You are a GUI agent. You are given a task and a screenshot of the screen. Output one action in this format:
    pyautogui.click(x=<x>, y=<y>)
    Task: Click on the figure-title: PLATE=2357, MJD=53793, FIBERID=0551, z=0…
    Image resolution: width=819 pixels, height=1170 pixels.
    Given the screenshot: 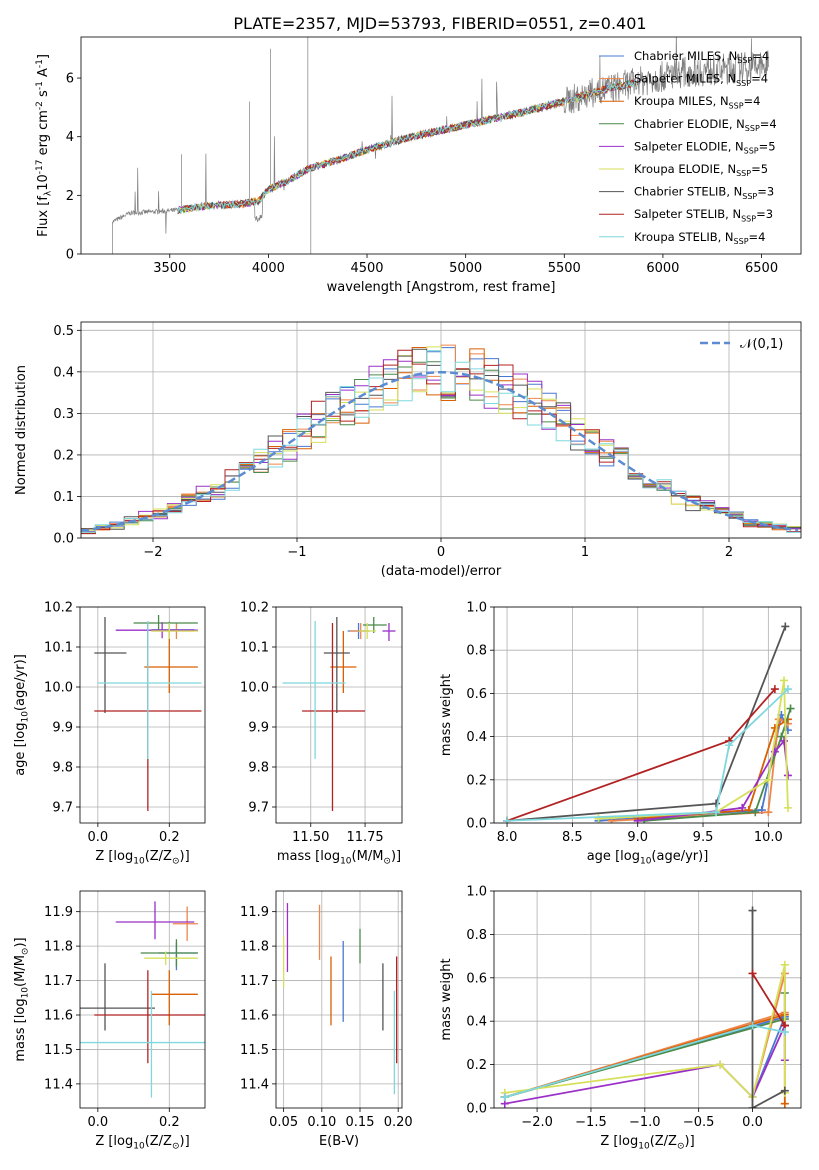 What is the action you would take?
    pyautogui.click(x=439, y=23)
    